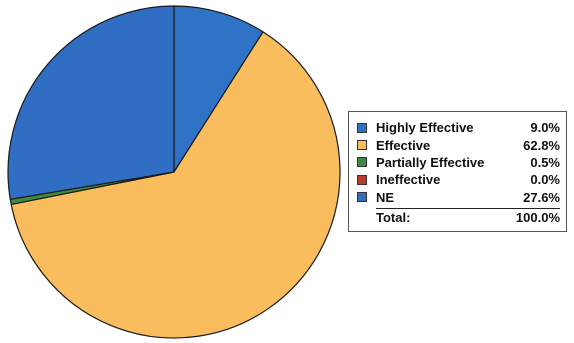 Image resolution: width=574 pixels, height=343 pixels. I want to click on pie-slice-highly-effective, so click(218, 89).